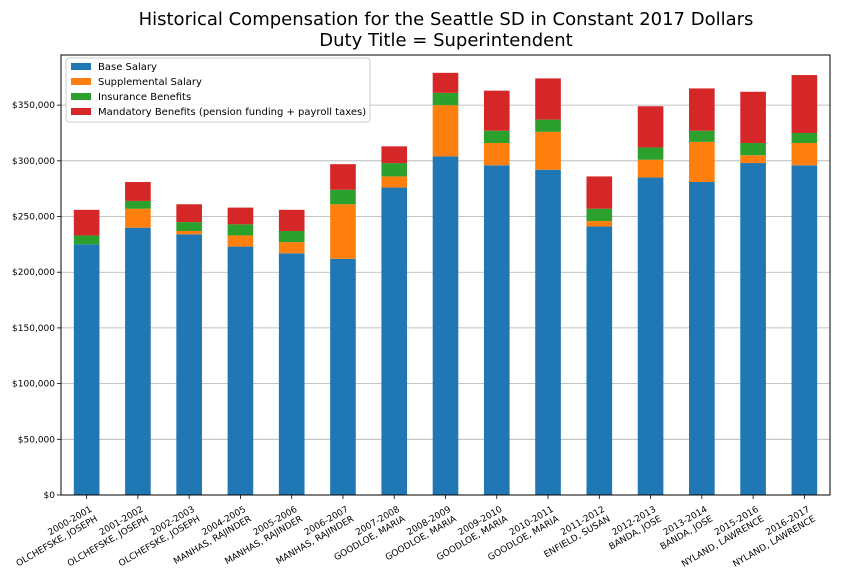  Describe the element at coordinates (36, 440) in the screenshot. I see `y-tick-label: $50,000` at that location.